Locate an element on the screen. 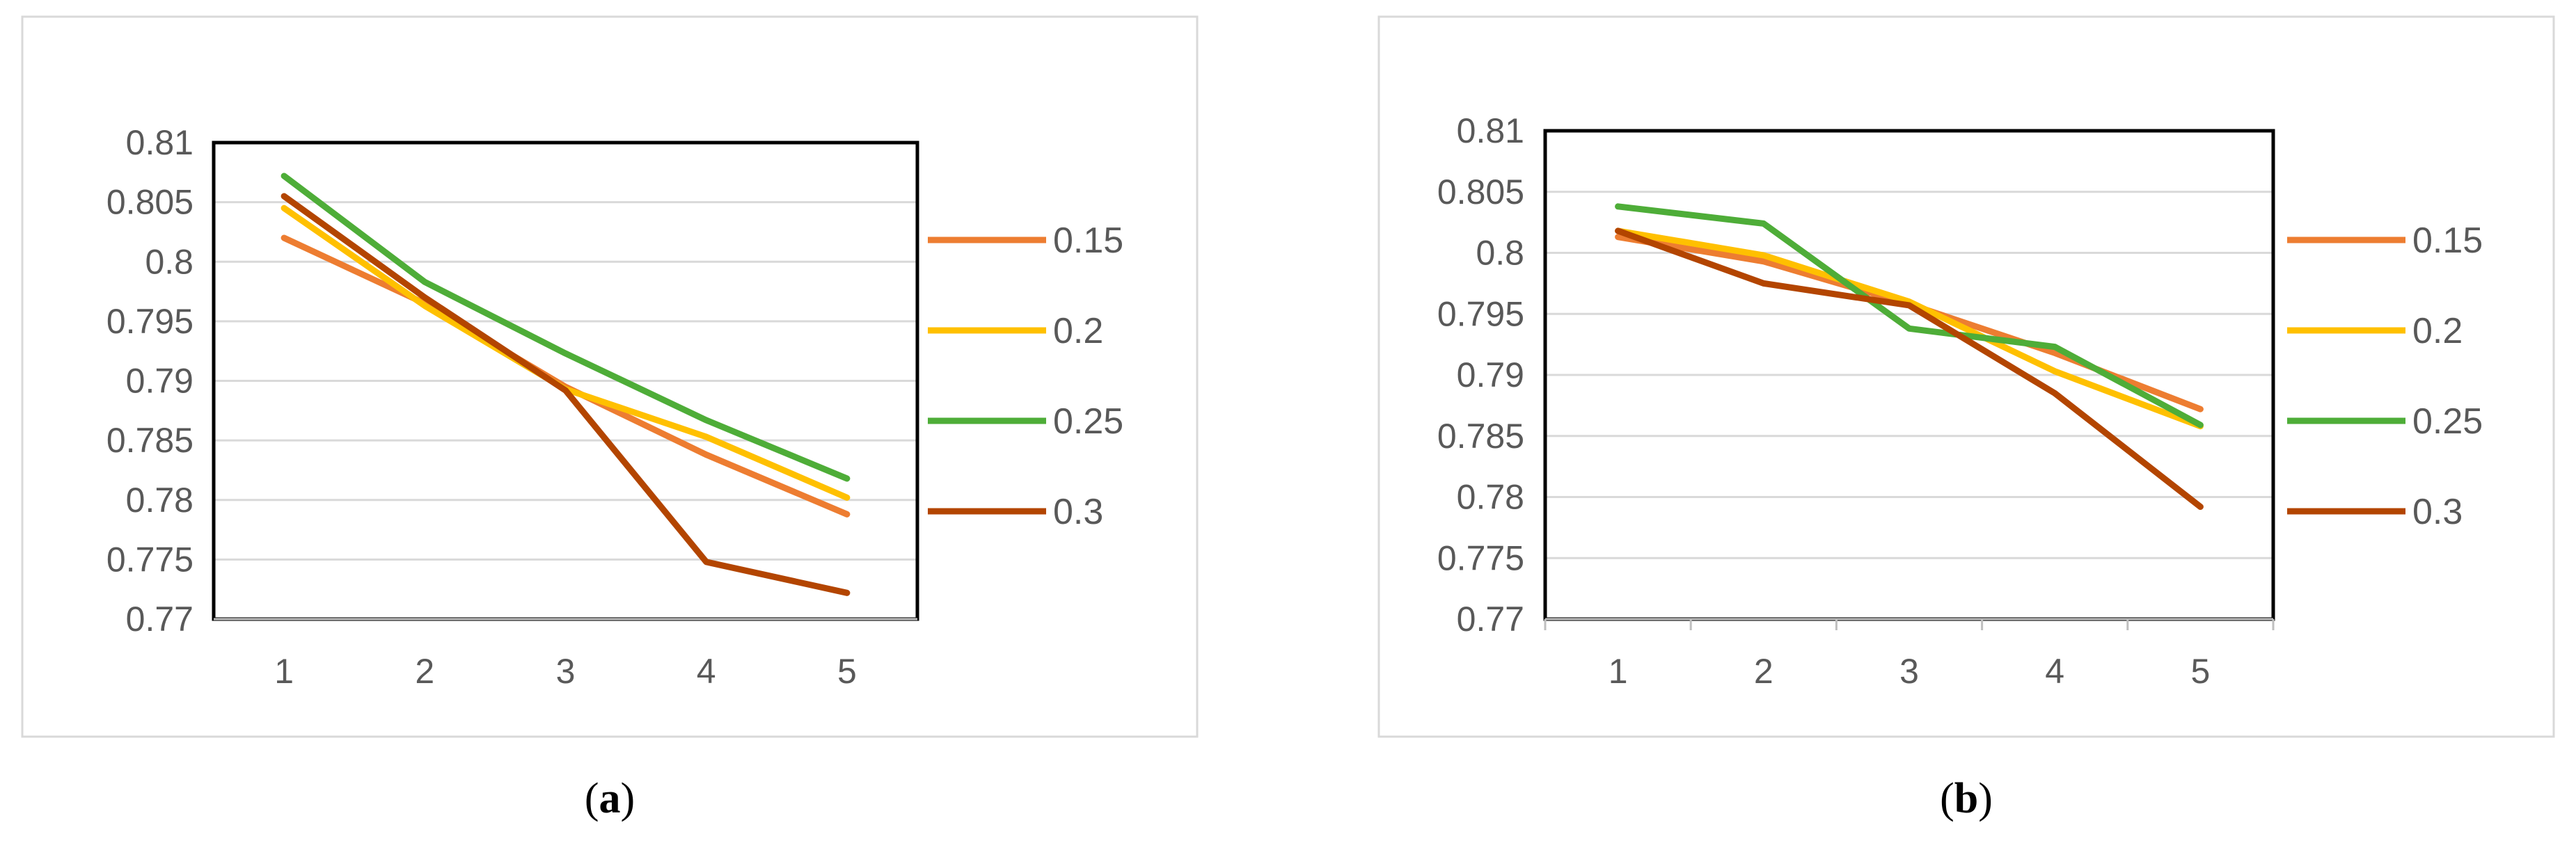  panel-caption-b: (b) is located at coordinates (1966, 799).